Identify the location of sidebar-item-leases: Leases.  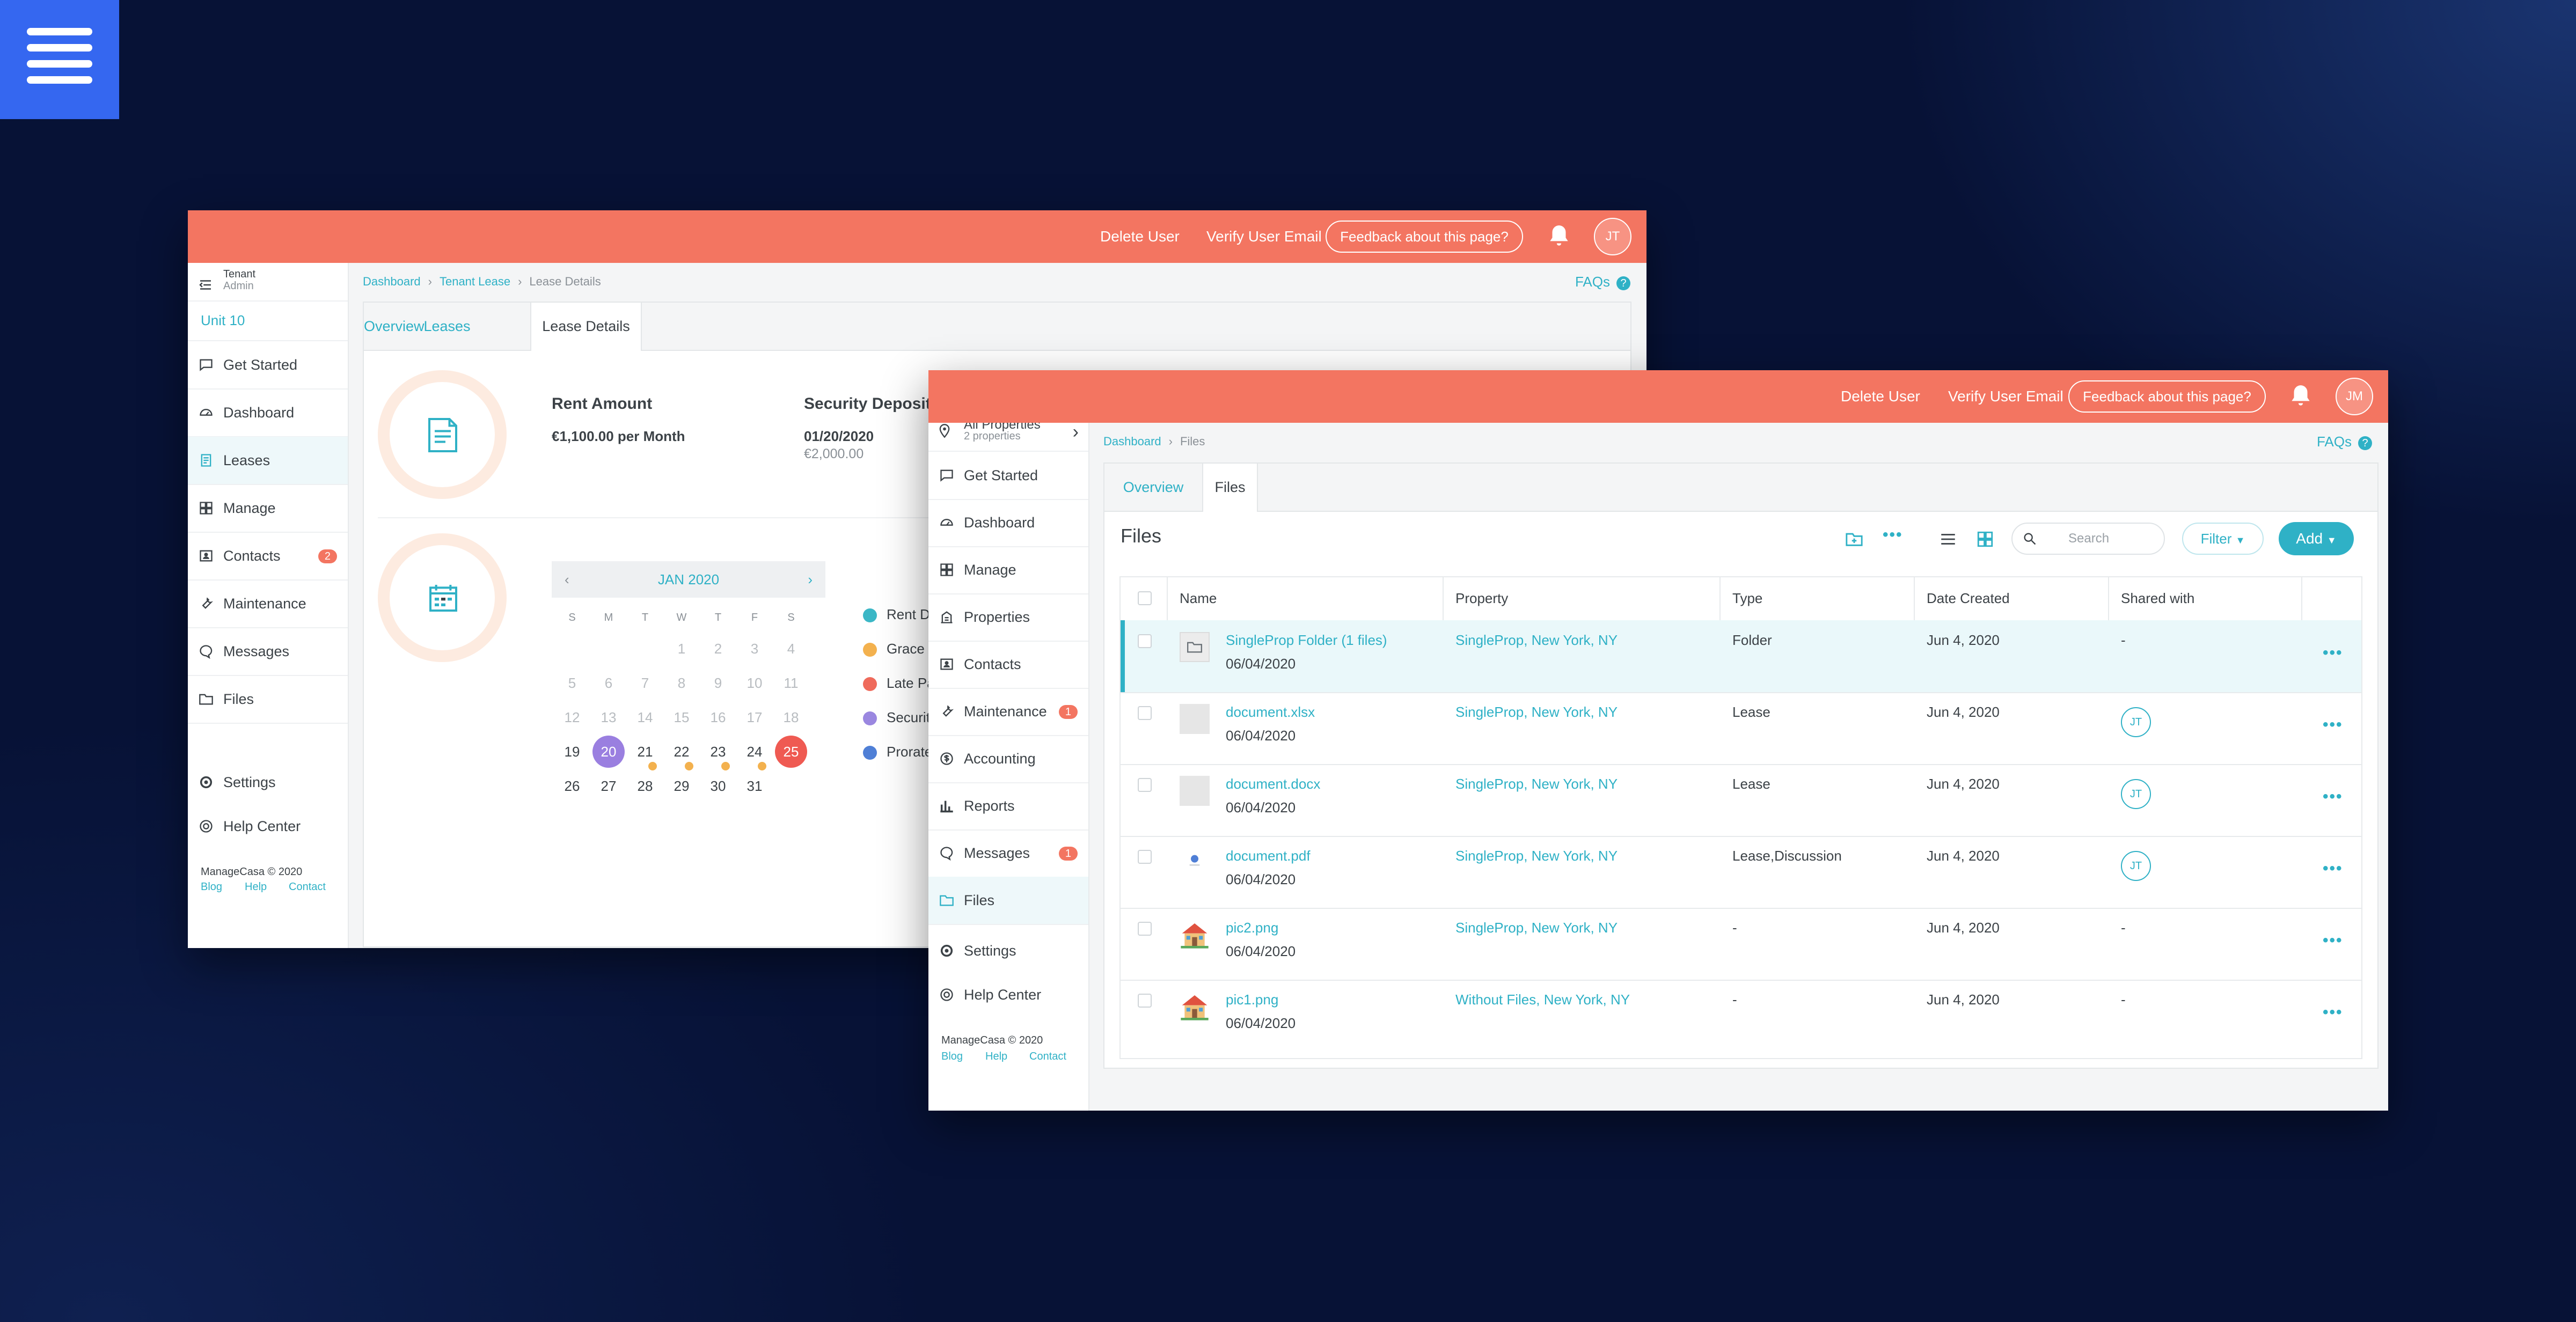
(268, 461).